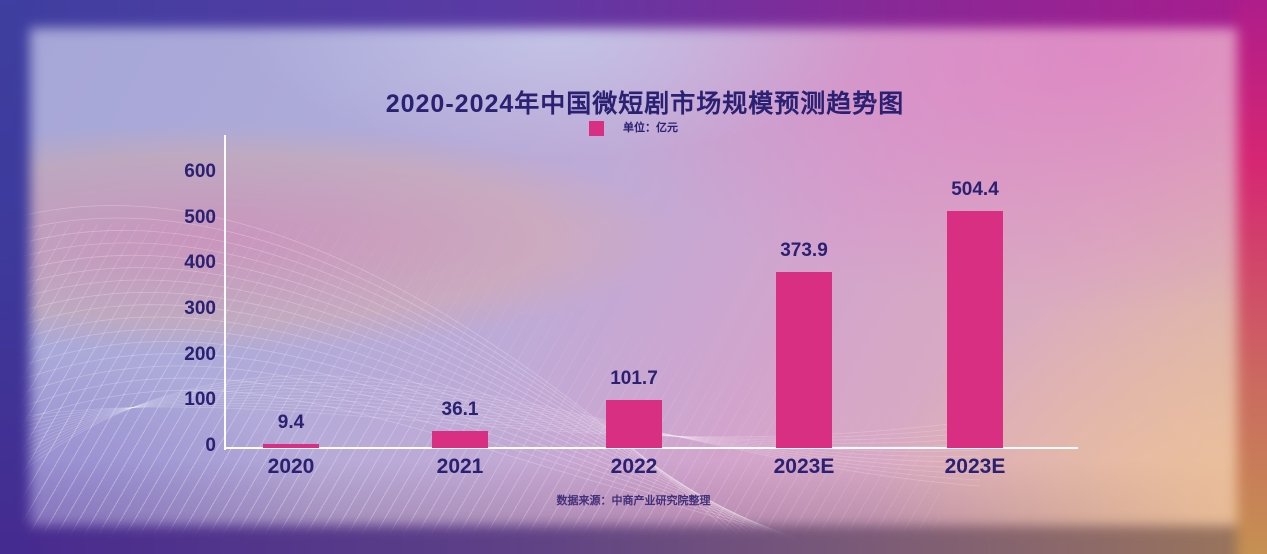 The width and height of the screenshot is (1267, 554). I want to click on y-tick-label: 300, so click(200, 308).